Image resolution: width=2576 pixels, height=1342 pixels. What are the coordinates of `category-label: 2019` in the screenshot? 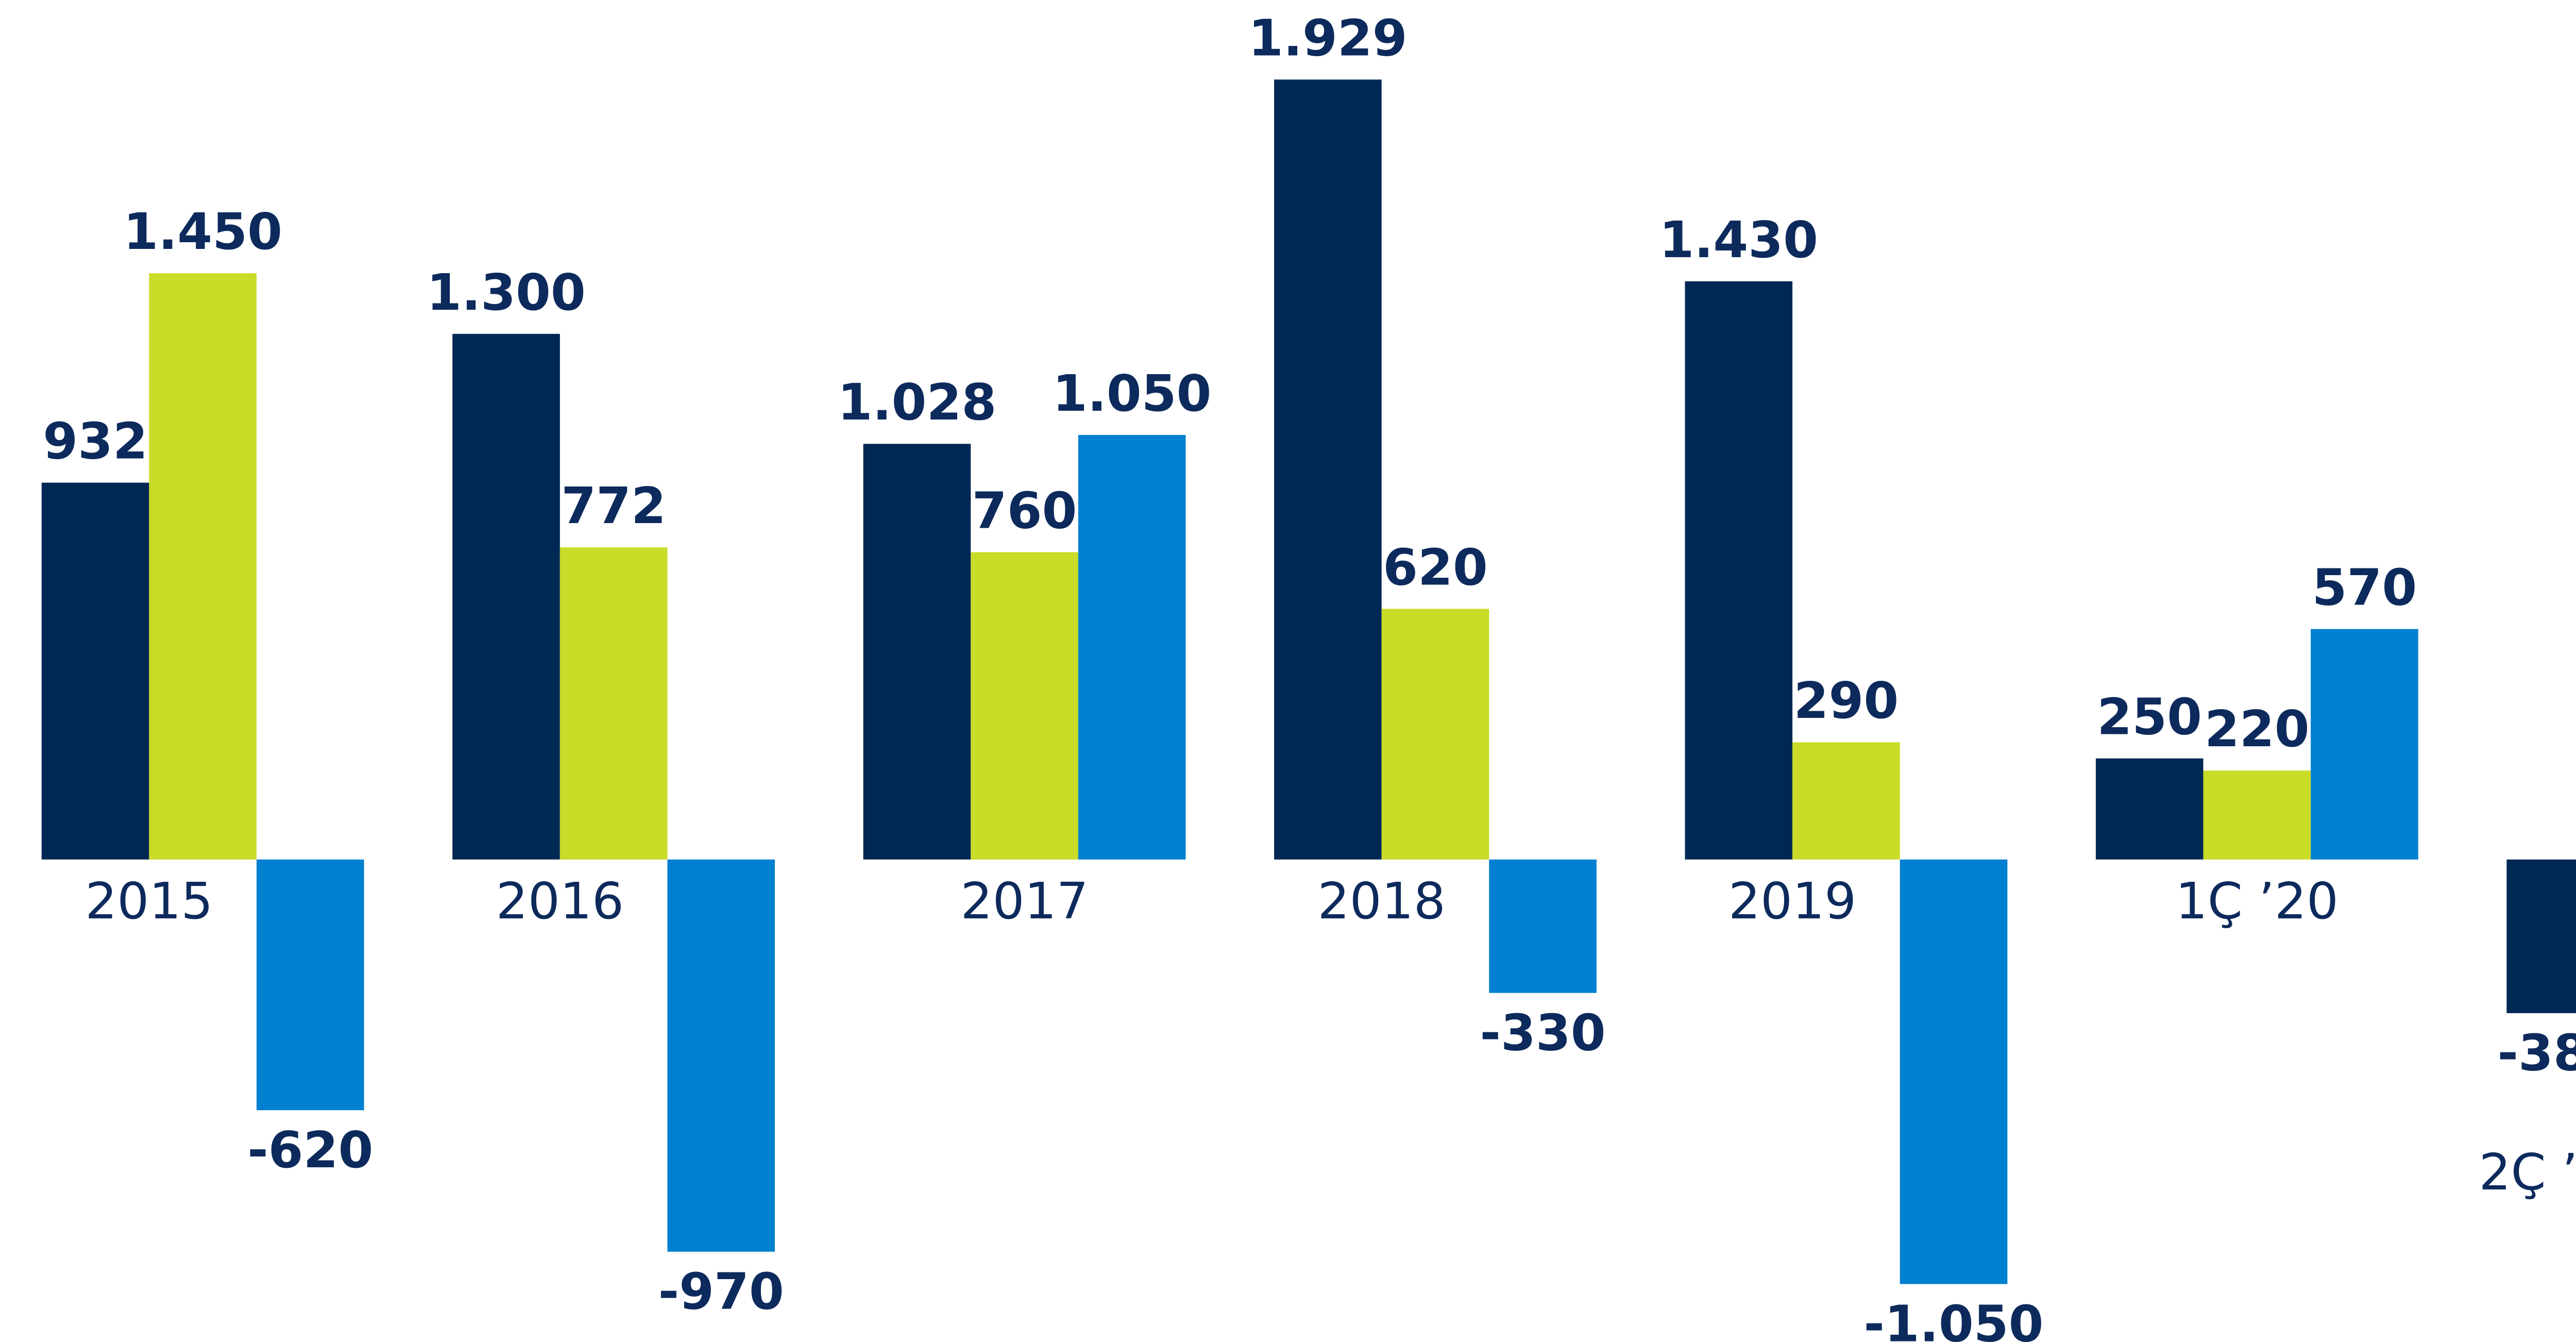 It's located at (1792, 901).